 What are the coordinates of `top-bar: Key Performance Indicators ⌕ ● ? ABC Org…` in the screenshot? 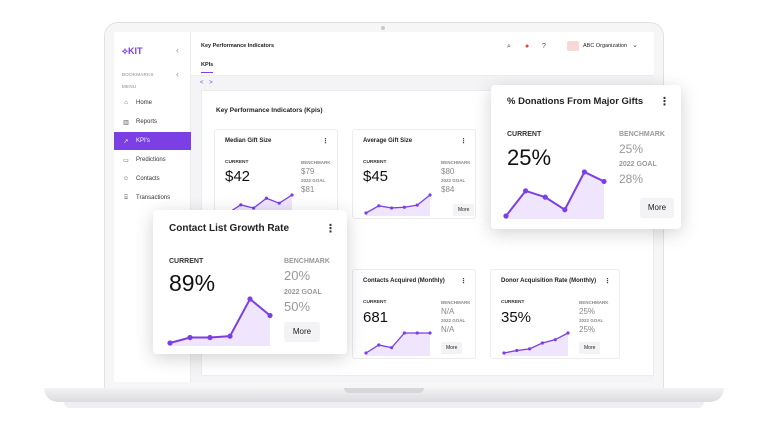 It's located at (422, 44).